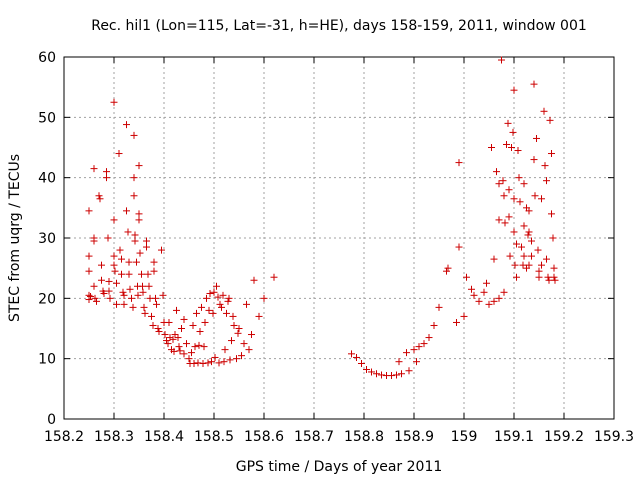  Describe the element at coordinates (51, 420) in the screenshot. I see `y-tick-label: 0` at that location.